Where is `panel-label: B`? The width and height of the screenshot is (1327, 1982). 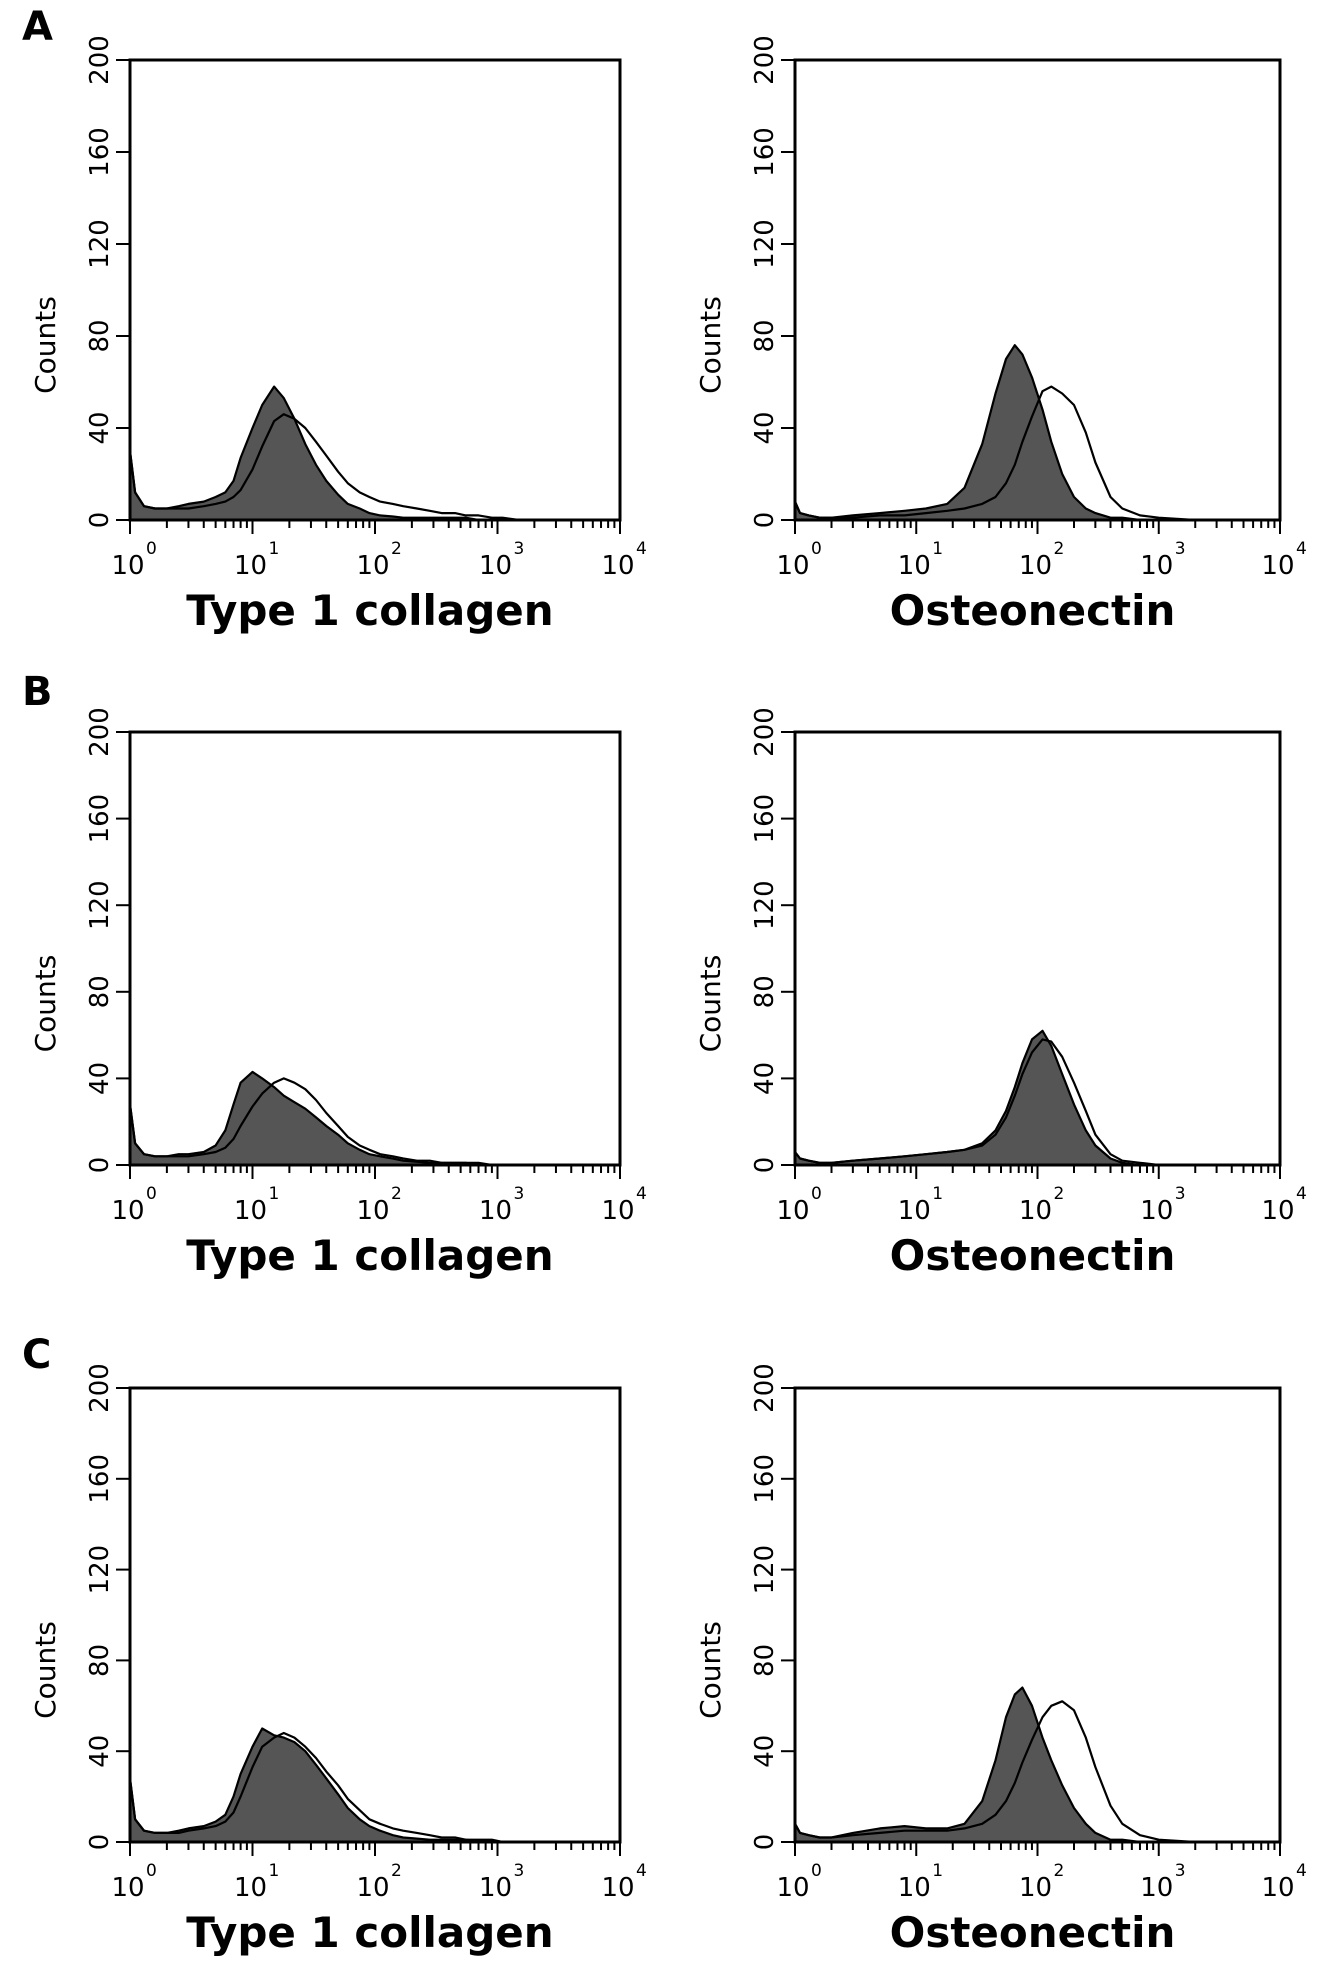 panel-label: B is located at coordinates (37, 692).